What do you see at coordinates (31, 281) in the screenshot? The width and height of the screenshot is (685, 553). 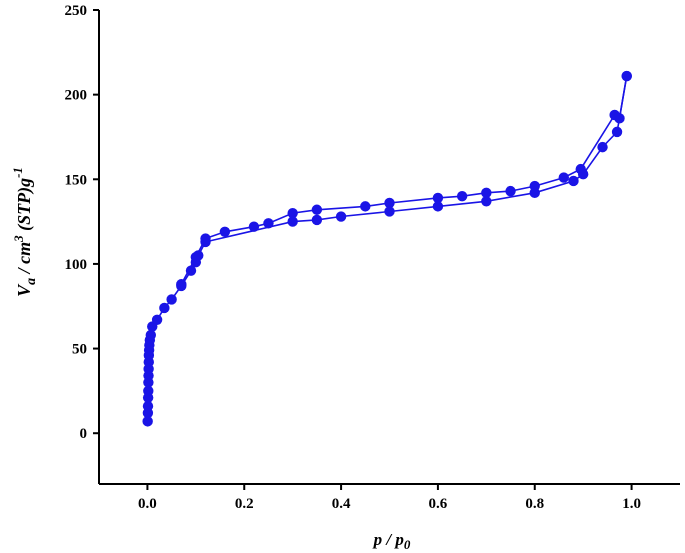 I see `y-axis-title-sub: a` at bounding box center [31, 281].